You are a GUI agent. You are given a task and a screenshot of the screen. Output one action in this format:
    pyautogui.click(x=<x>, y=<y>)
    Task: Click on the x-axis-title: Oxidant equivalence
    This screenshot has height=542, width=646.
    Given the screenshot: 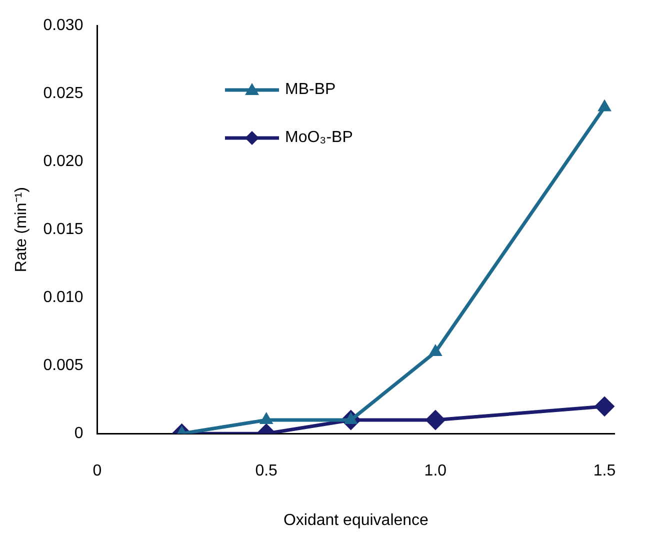 What is the action you would take?
    pyautogui.click(x=356, y=520)
    